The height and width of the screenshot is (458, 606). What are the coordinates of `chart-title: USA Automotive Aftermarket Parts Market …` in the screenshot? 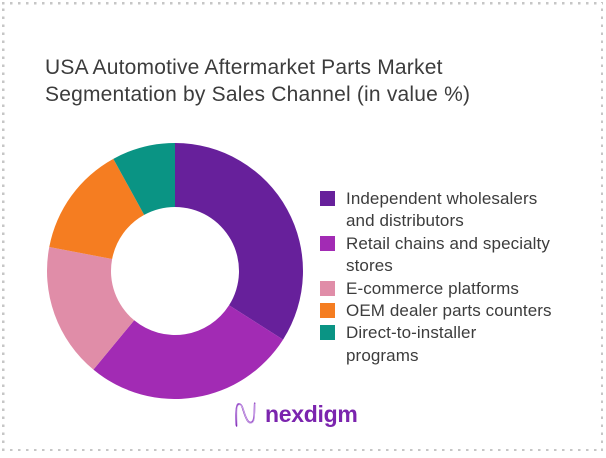 It's located at (258, 81).